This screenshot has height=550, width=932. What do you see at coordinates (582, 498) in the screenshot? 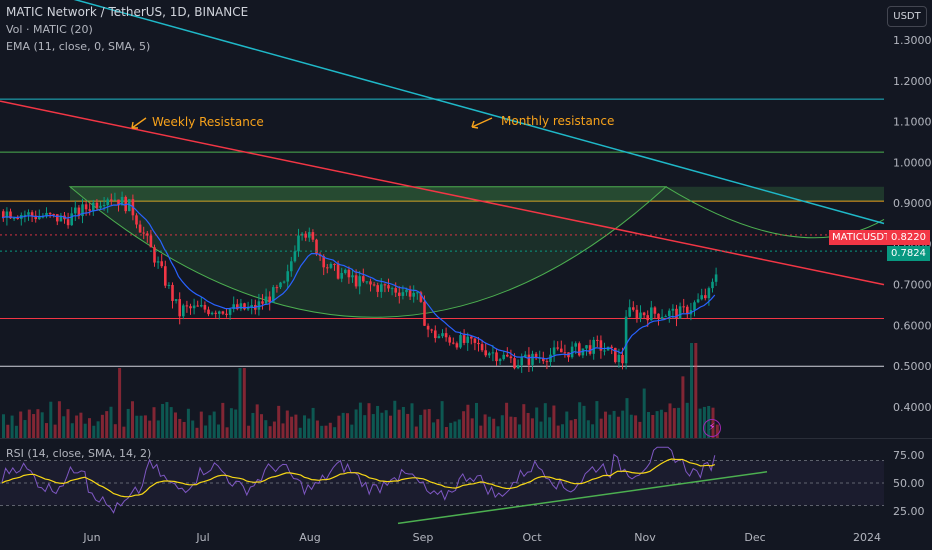
I see `rsi-trendline` at bounding box center [582, 498].